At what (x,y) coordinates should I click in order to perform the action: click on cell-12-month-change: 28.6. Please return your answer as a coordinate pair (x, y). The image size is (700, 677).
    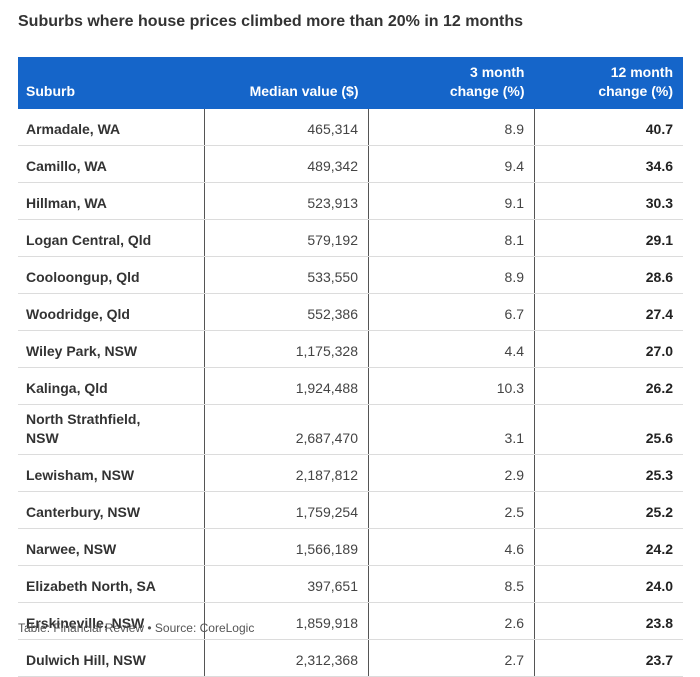
    Looking at the image, I should click on (608, 275).